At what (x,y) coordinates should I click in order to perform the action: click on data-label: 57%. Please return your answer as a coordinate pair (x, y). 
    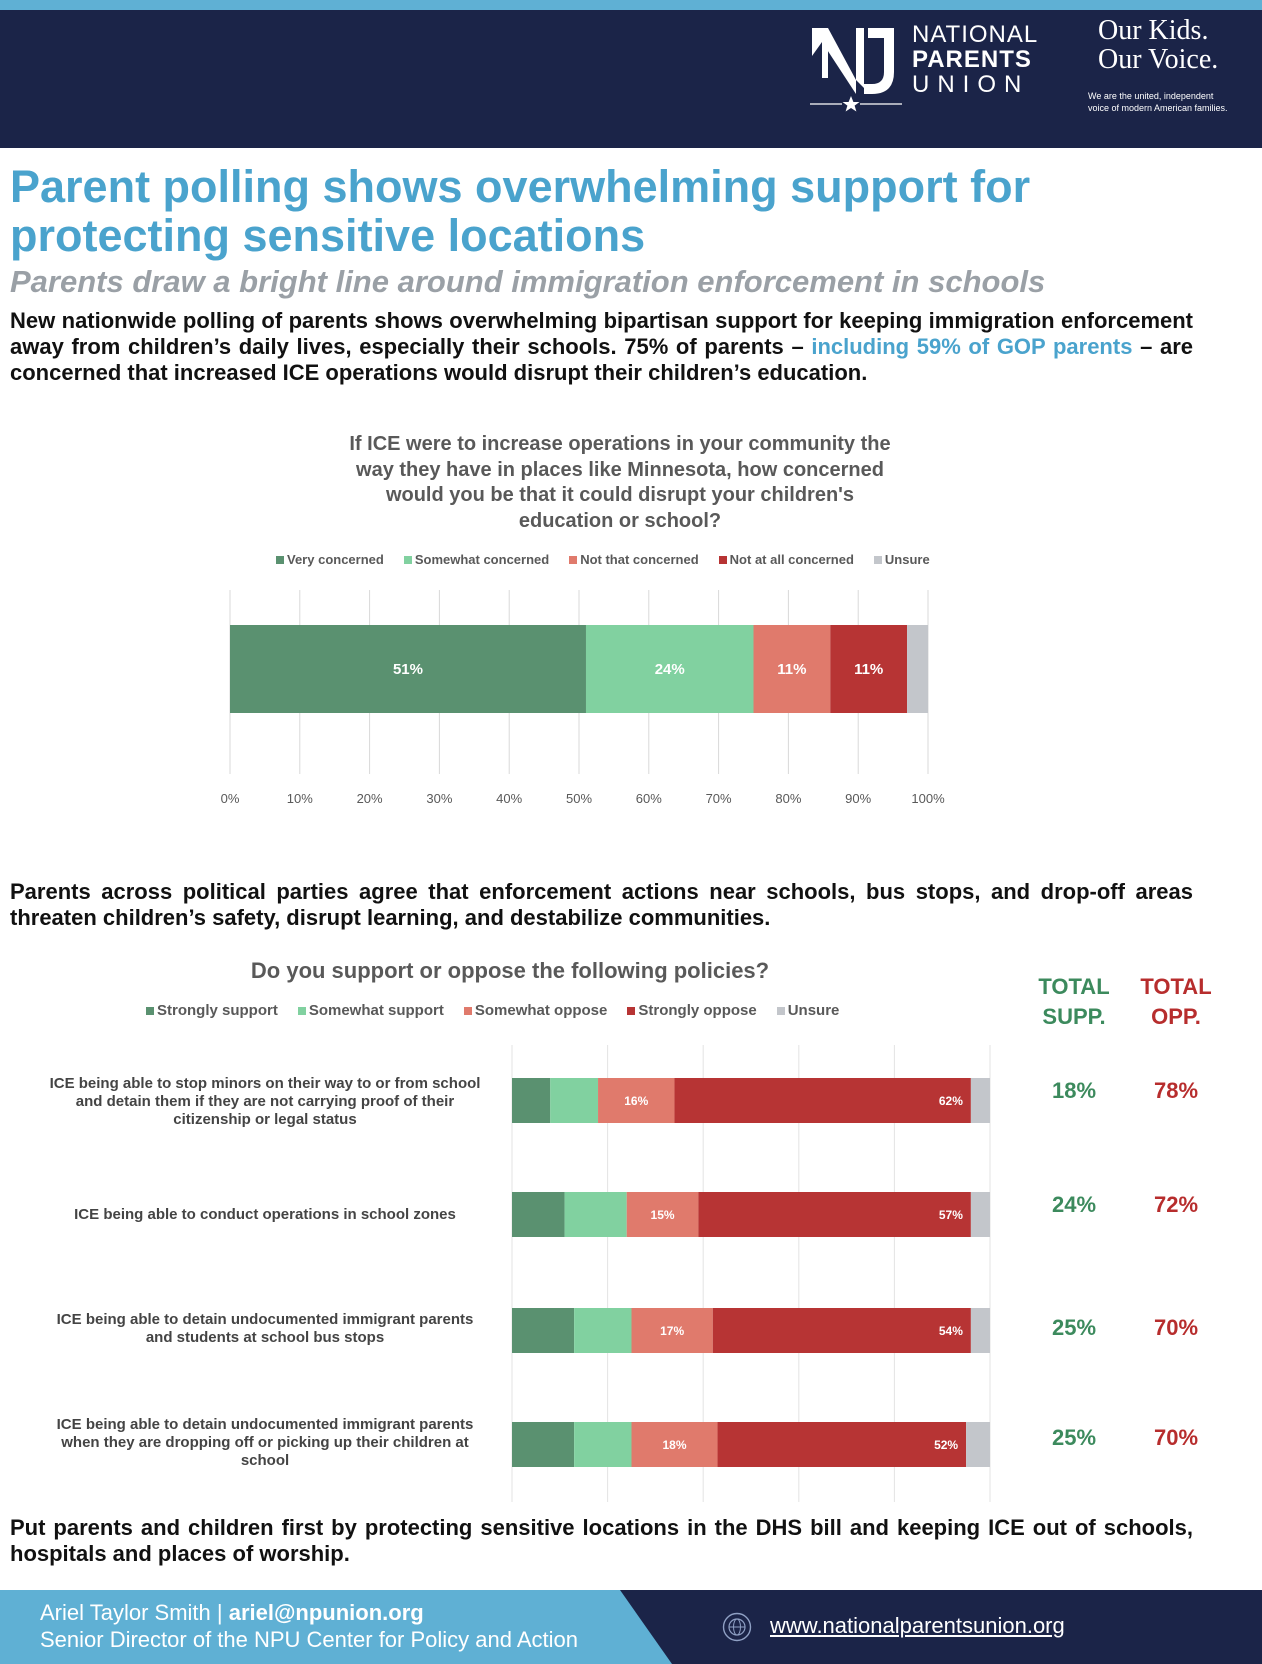
    Looking at the image, I should click on (951, 1215).